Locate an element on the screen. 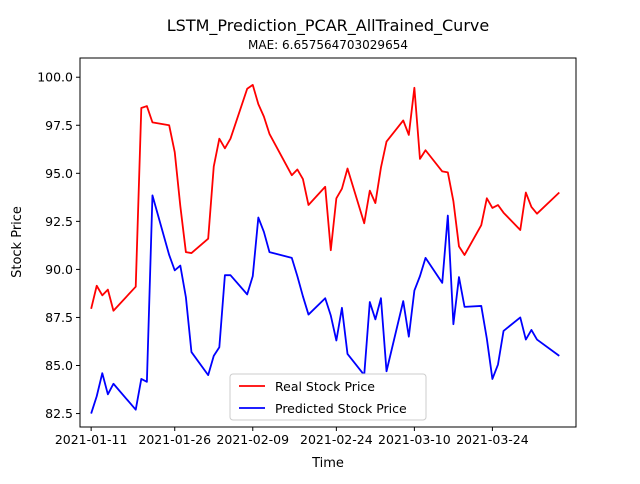 This screenshot has width=640, height=484. x-tick-label: 2021-01-26 is located at coordinates (174, 439).